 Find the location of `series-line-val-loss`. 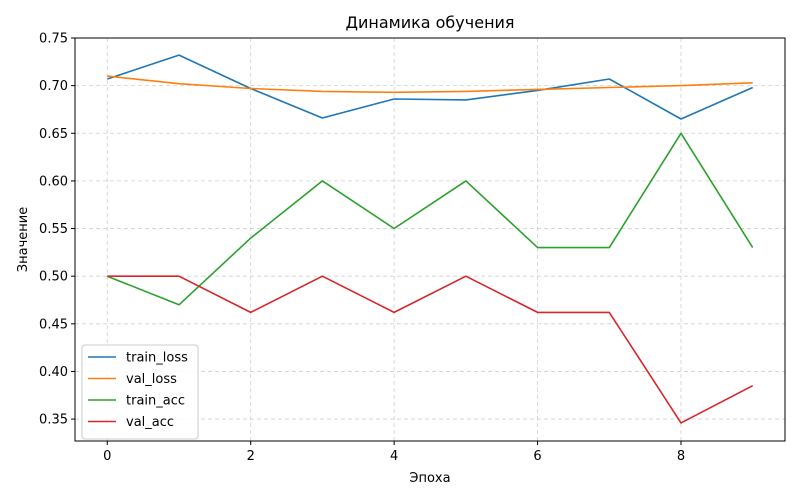

series-line-val-loss is located at coordinates (430, 84).